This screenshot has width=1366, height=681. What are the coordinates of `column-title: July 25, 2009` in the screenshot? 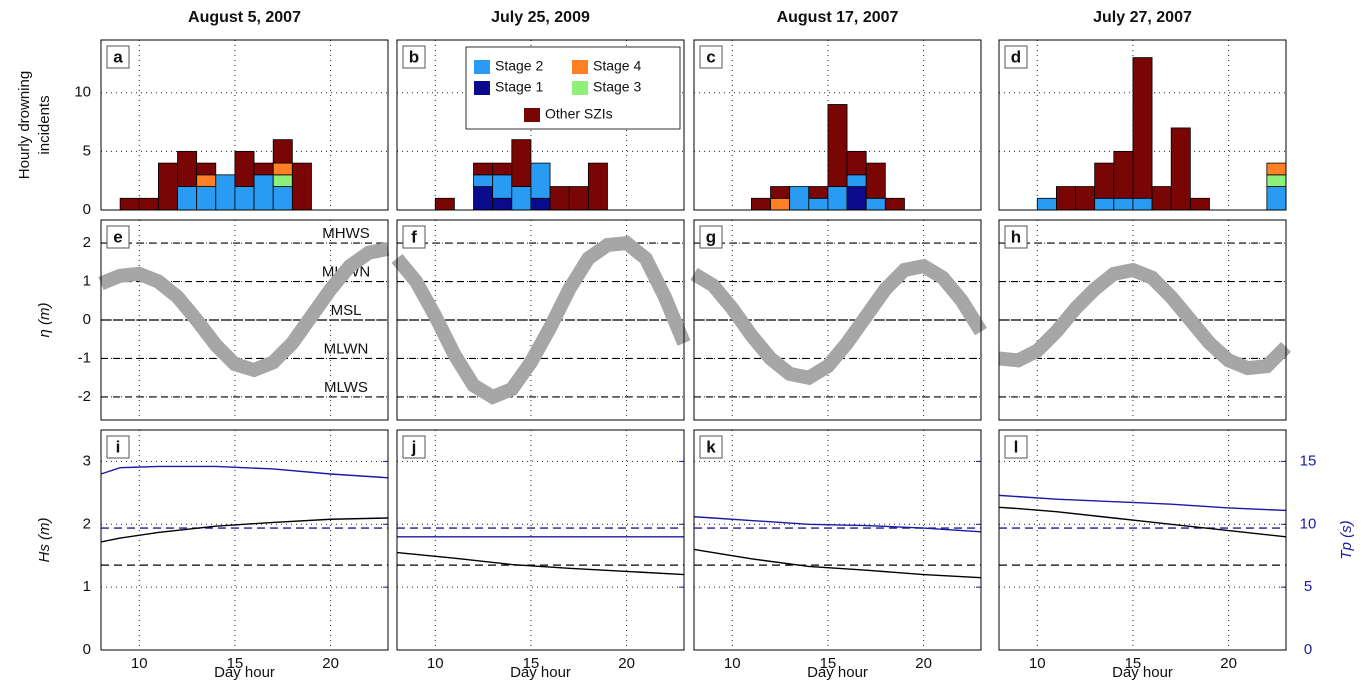 It's located at (540, 17).